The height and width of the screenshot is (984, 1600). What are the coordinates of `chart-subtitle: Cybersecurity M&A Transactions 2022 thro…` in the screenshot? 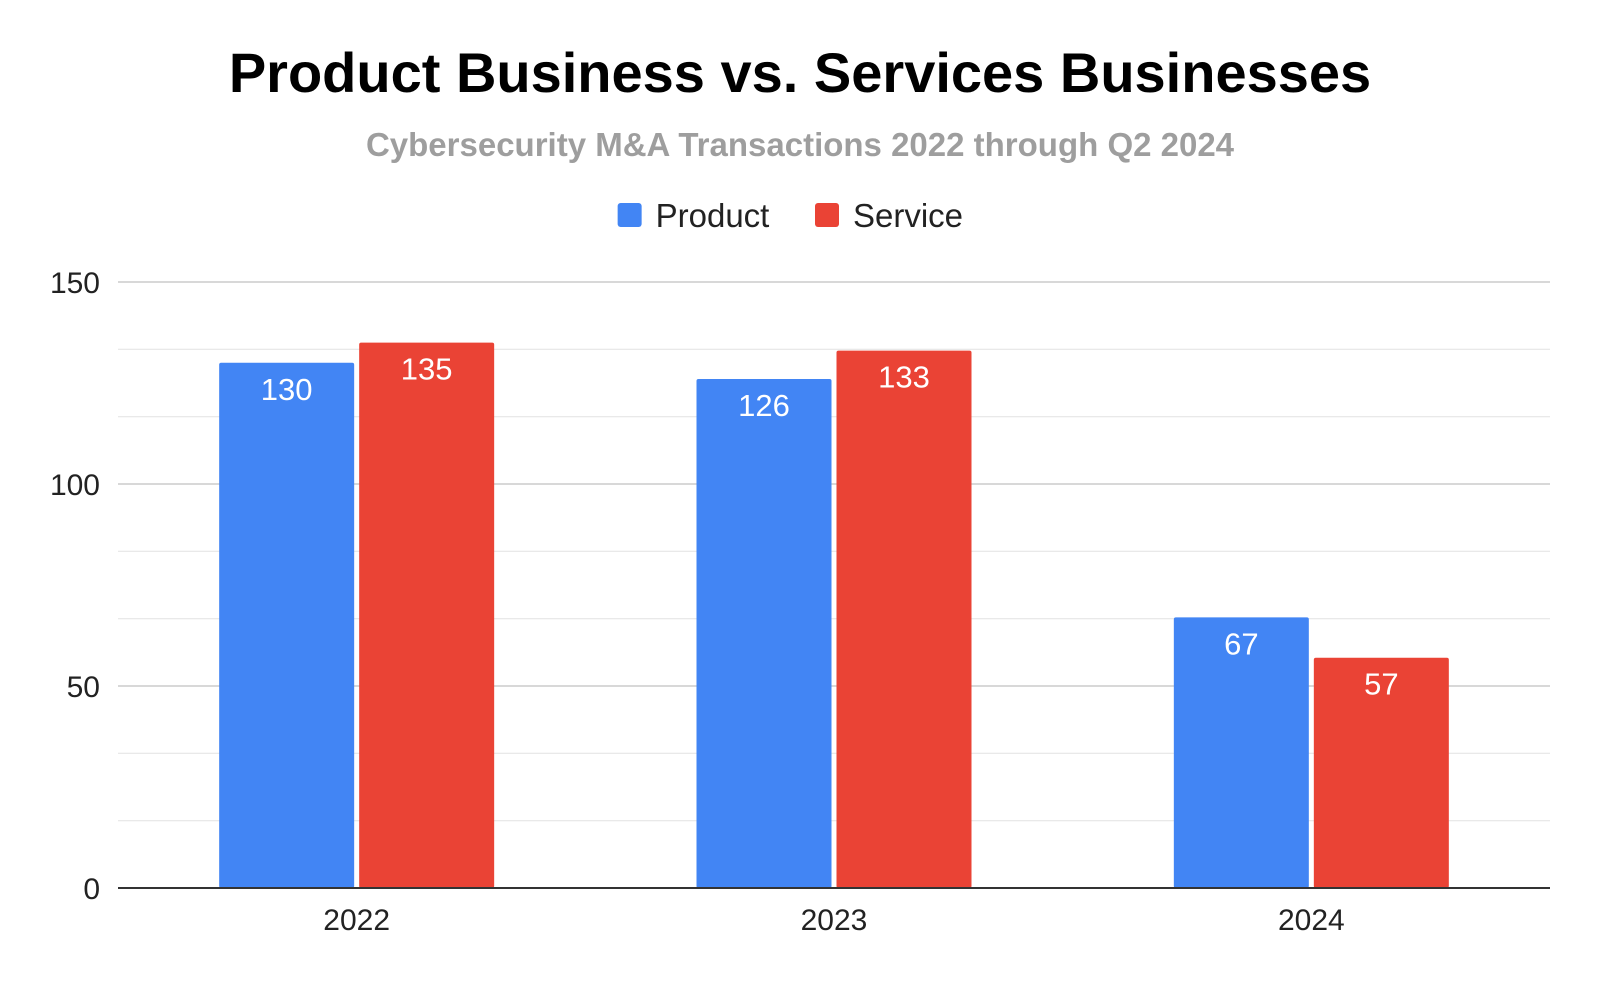 It's located at (800, 144).